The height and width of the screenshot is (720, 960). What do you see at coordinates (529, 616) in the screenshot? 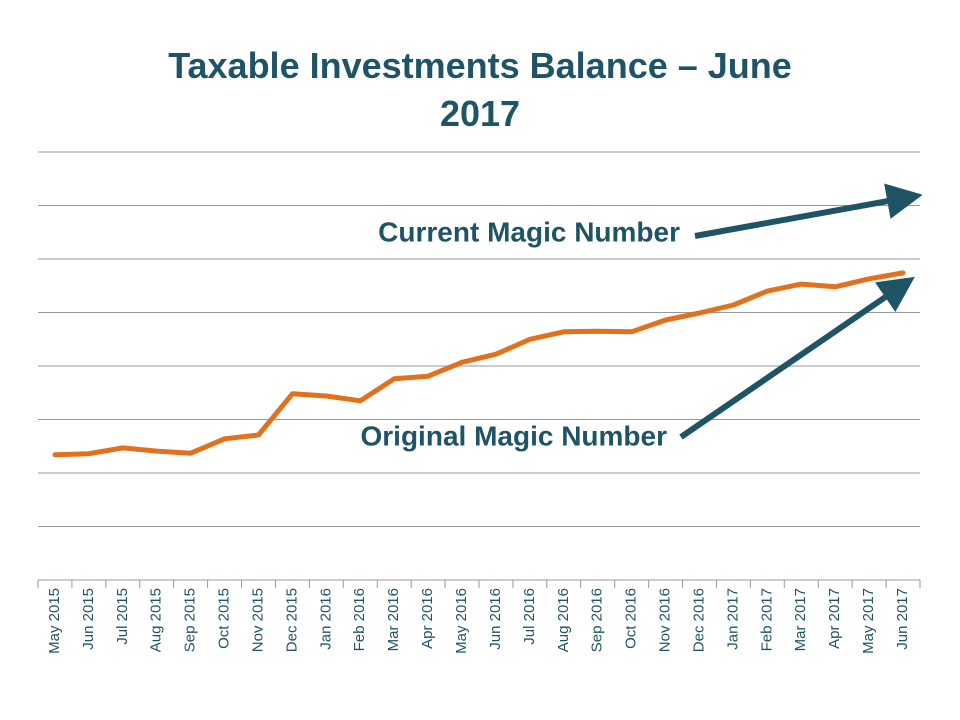
I see `x-tick-label: Jul 2016` at bounding box center [529, 616].